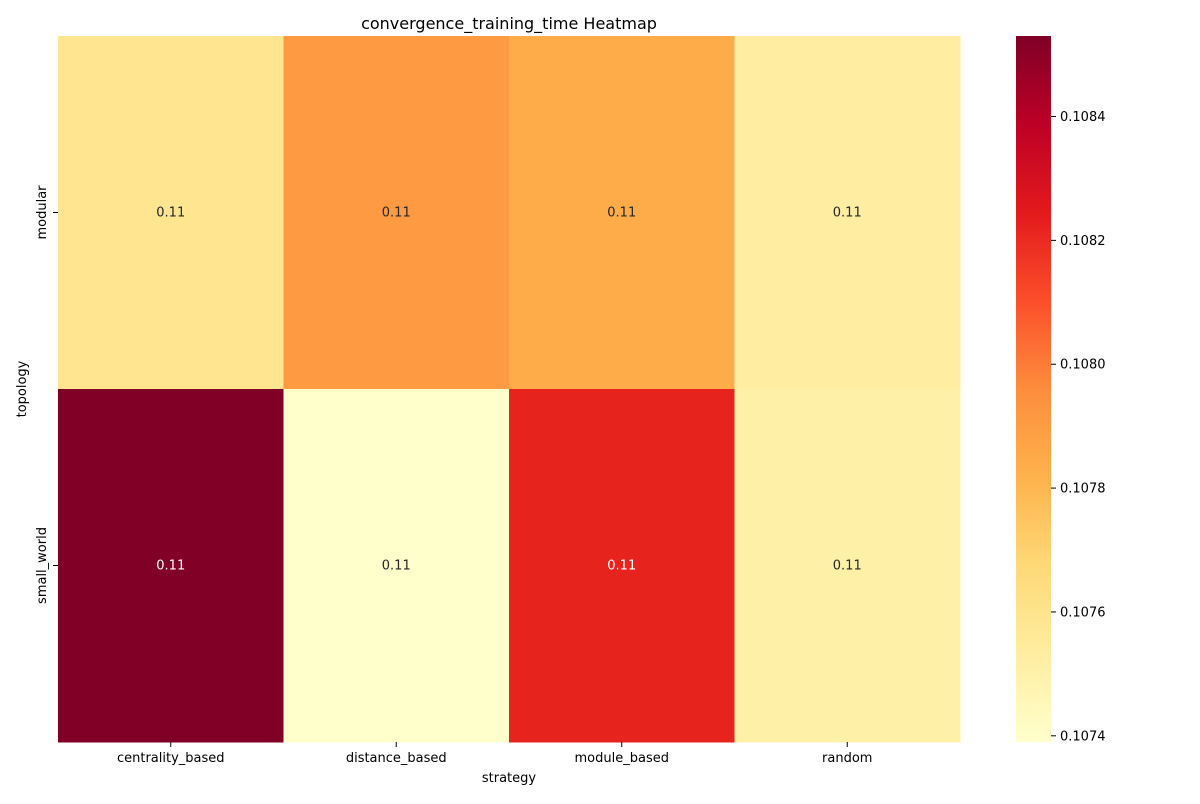 This screenshot has width=1200, height=804. What do you see at coordinates (42, 212) in the screenshot?
I see `y-tick-label: modular` at bounding box center [42, 212].